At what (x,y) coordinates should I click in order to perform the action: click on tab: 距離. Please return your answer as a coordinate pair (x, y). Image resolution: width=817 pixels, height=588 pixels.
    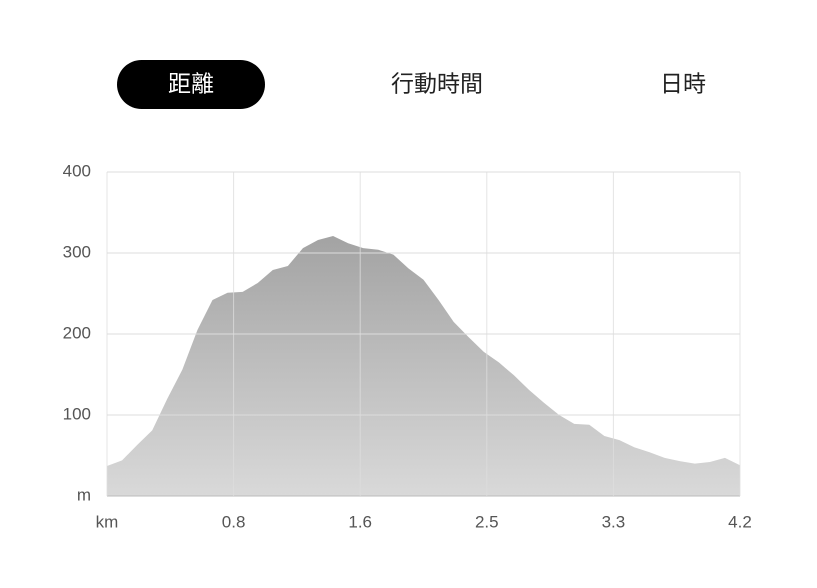
    Looking at the image, I should click on (191, 85).